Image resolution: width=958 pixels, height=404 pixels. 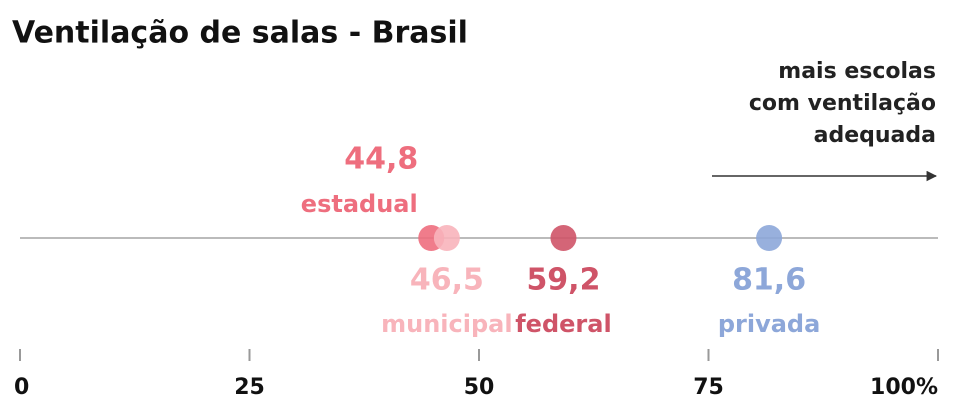 I want to click on x-tick-label: 0, so click(x=21, y=387).